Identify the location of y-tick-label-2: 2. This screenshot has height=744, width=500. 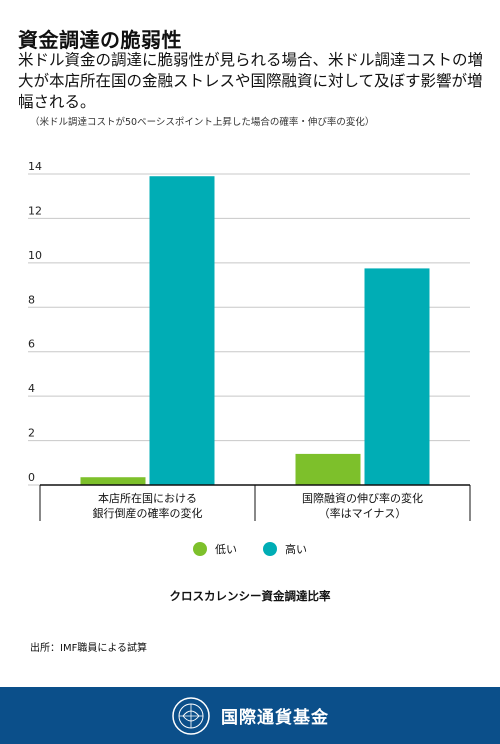
(31, 433).